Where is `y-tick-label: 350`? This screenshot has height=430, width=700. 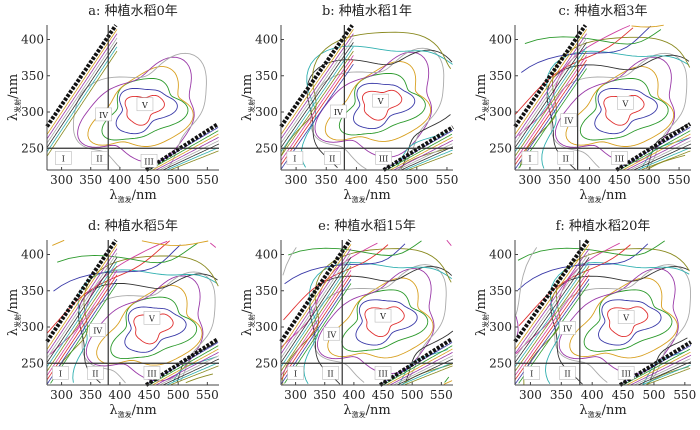 y-tick-label: 350 is located at coordinates (32, 291).